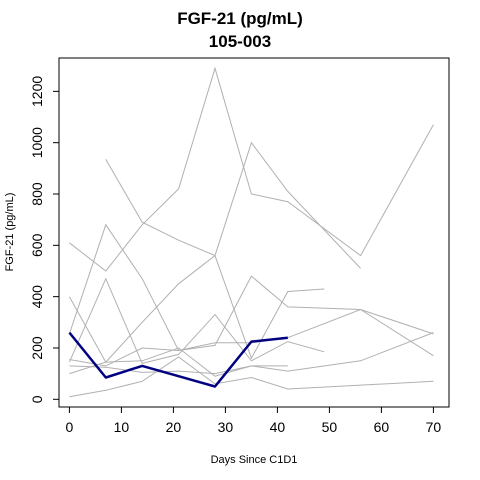 This screenshot has height=480, width=480. What do you see at coordinates (37, 348) in the screenshot?
I see `y-tick-label: 200` at bounding box center [37, 348].